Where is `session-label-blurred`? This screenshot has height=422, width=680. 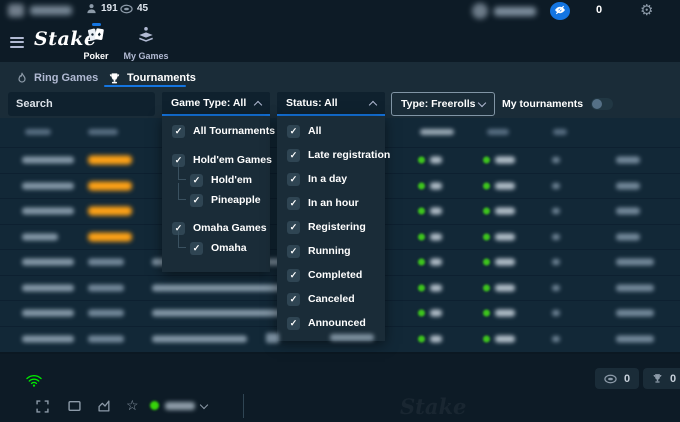 session-label-blurred is located at coordinates (180, 405).